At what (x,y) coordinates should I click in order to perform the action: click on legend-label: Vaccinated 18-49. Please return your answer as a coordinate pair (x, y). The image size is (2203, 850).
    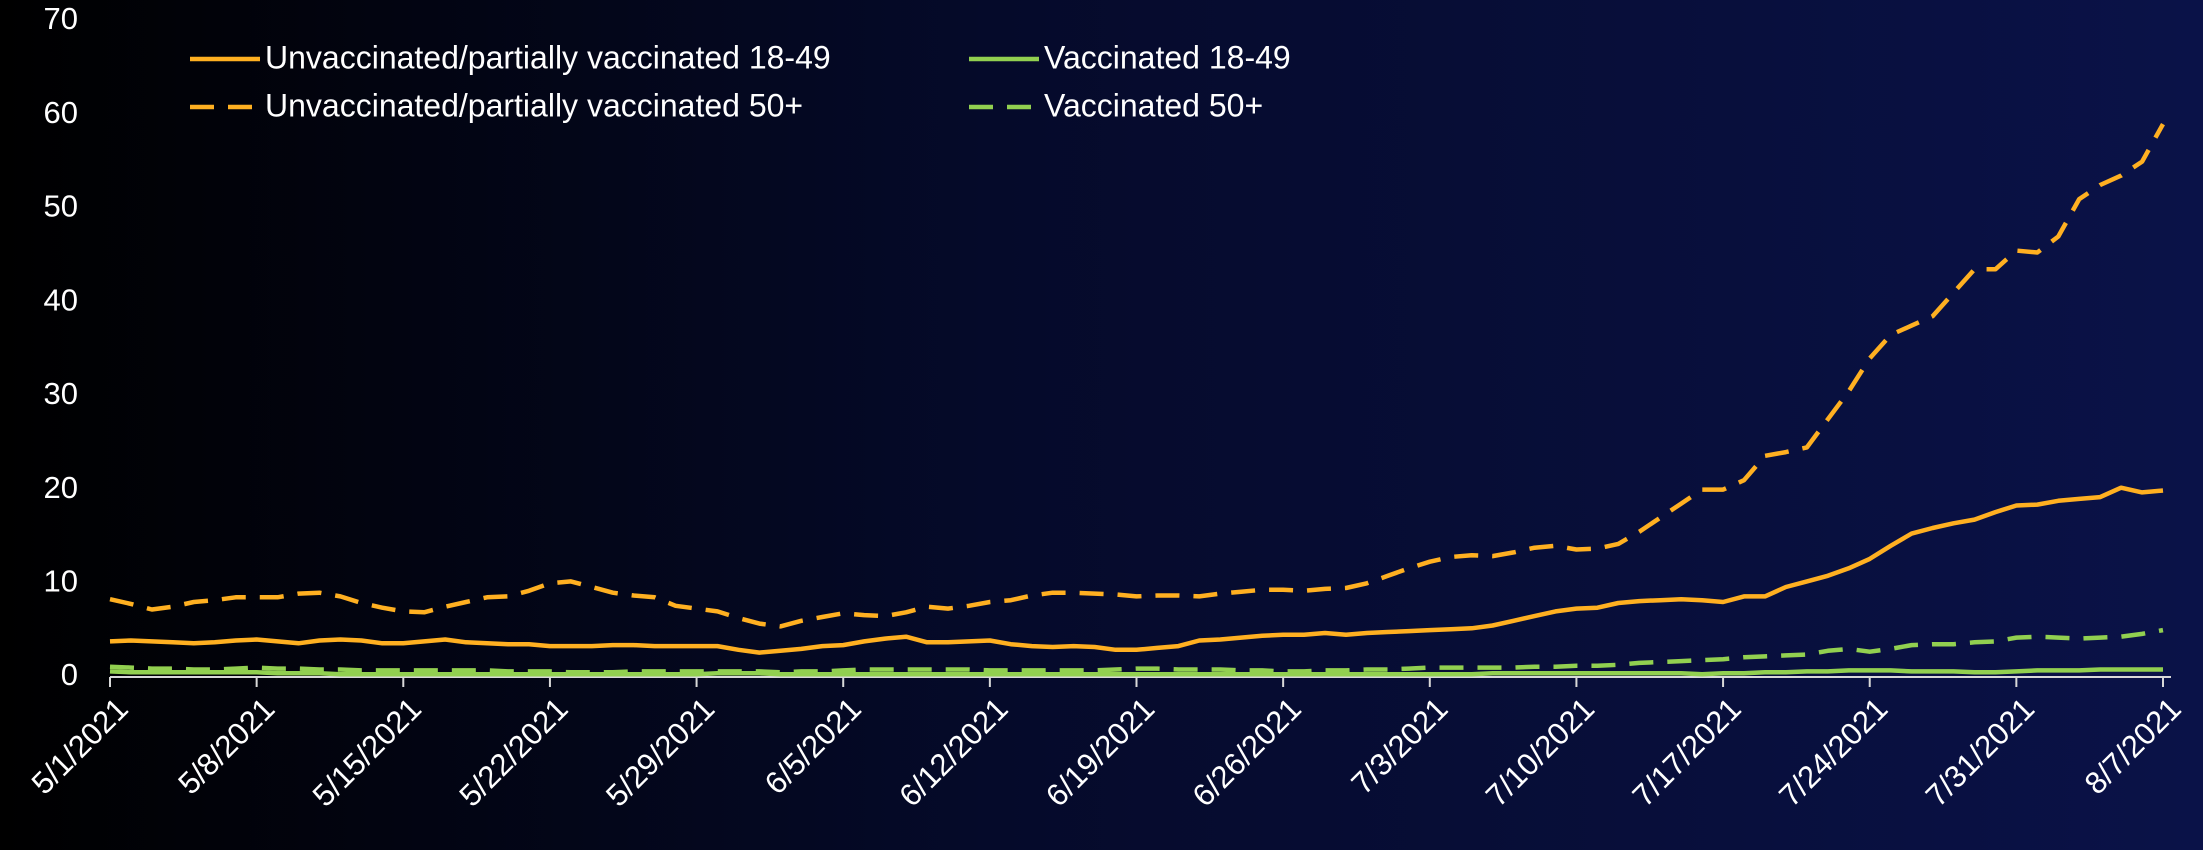
    Looking at the image, I should click on (1167, 57).